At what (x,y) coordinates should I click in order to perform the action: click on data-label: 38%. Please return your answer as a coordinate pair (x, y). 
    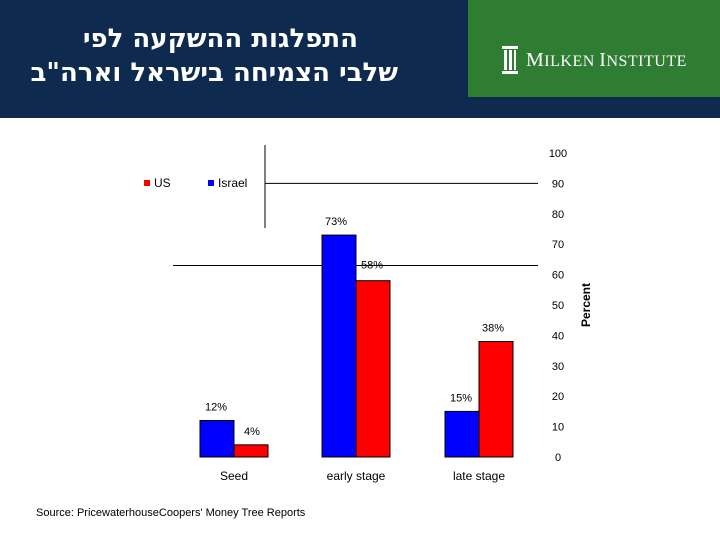
    Looking at the image, I should click on (493, 328).